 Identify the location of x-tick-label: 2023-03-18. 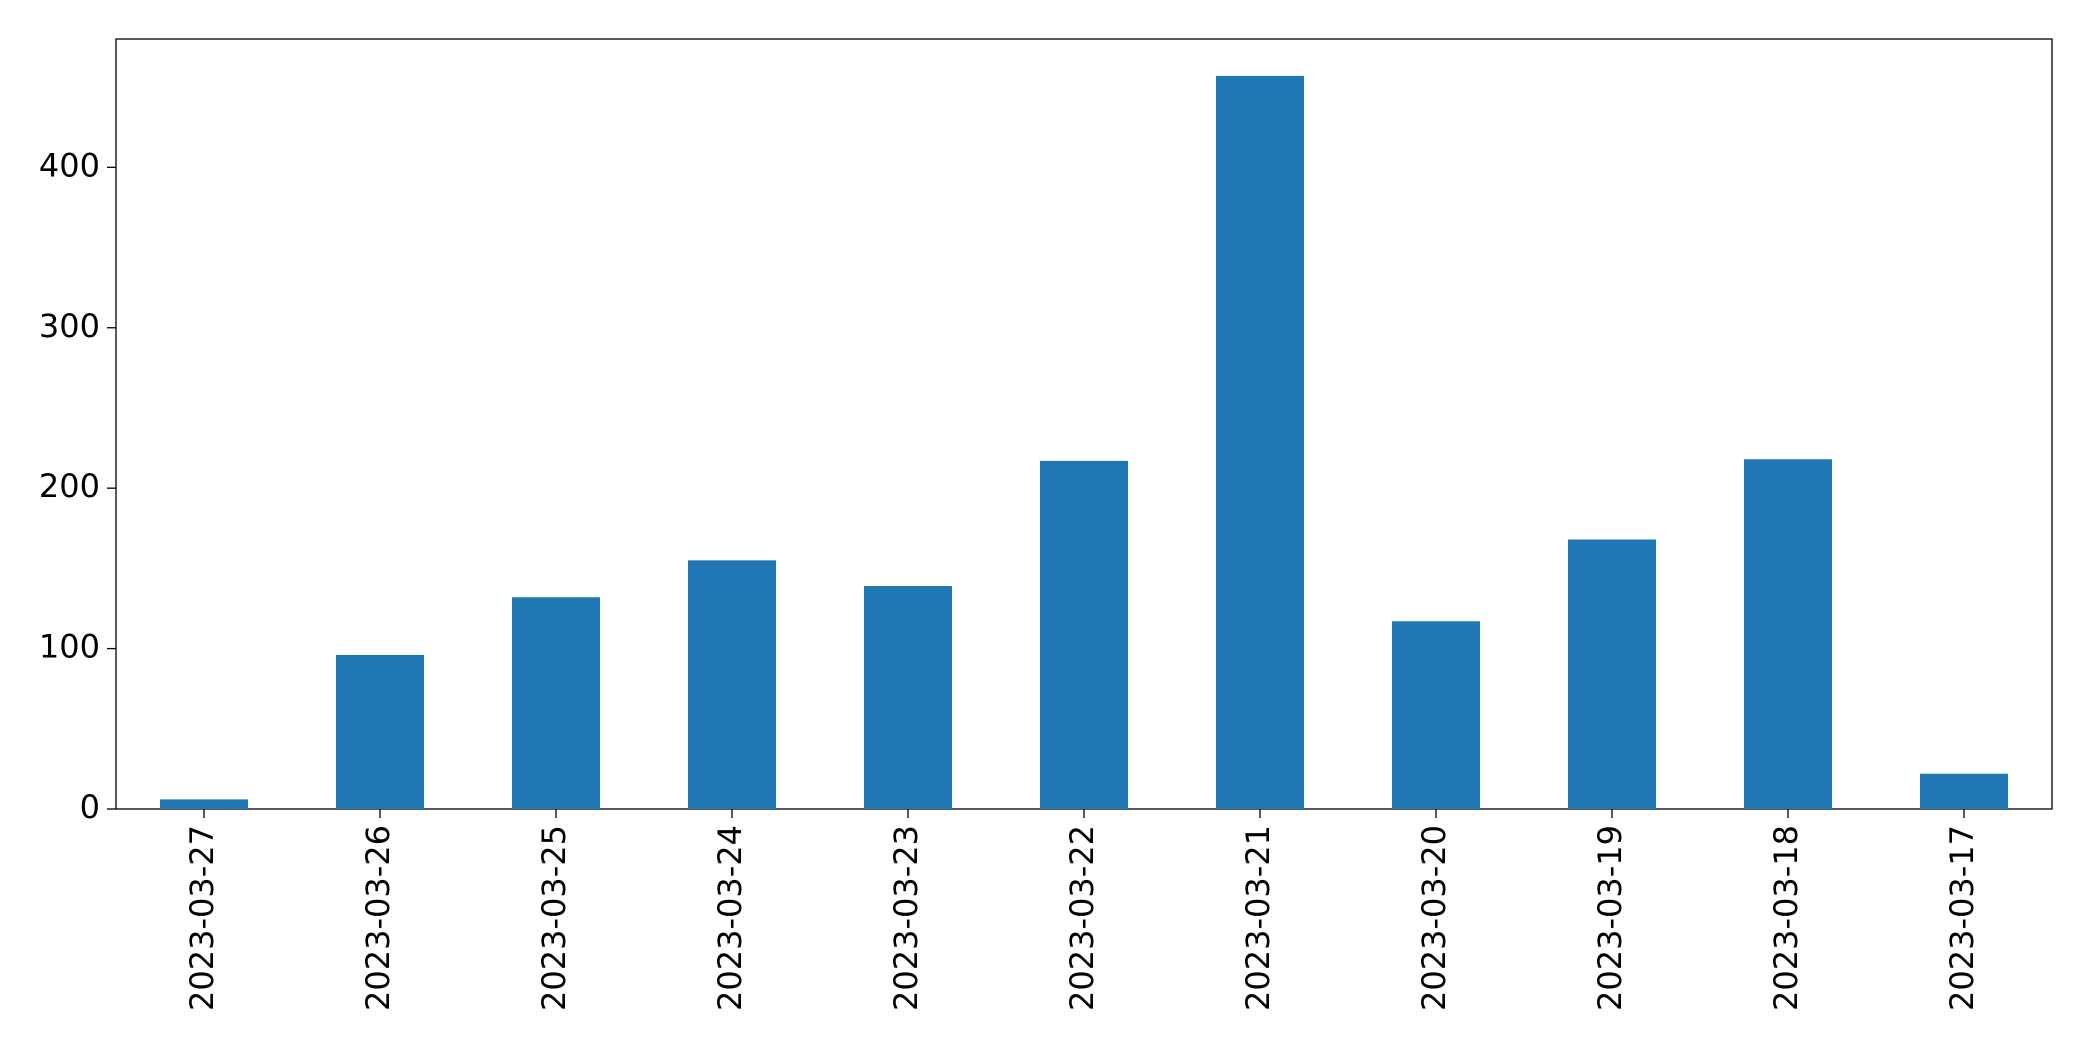
(1786, 918).